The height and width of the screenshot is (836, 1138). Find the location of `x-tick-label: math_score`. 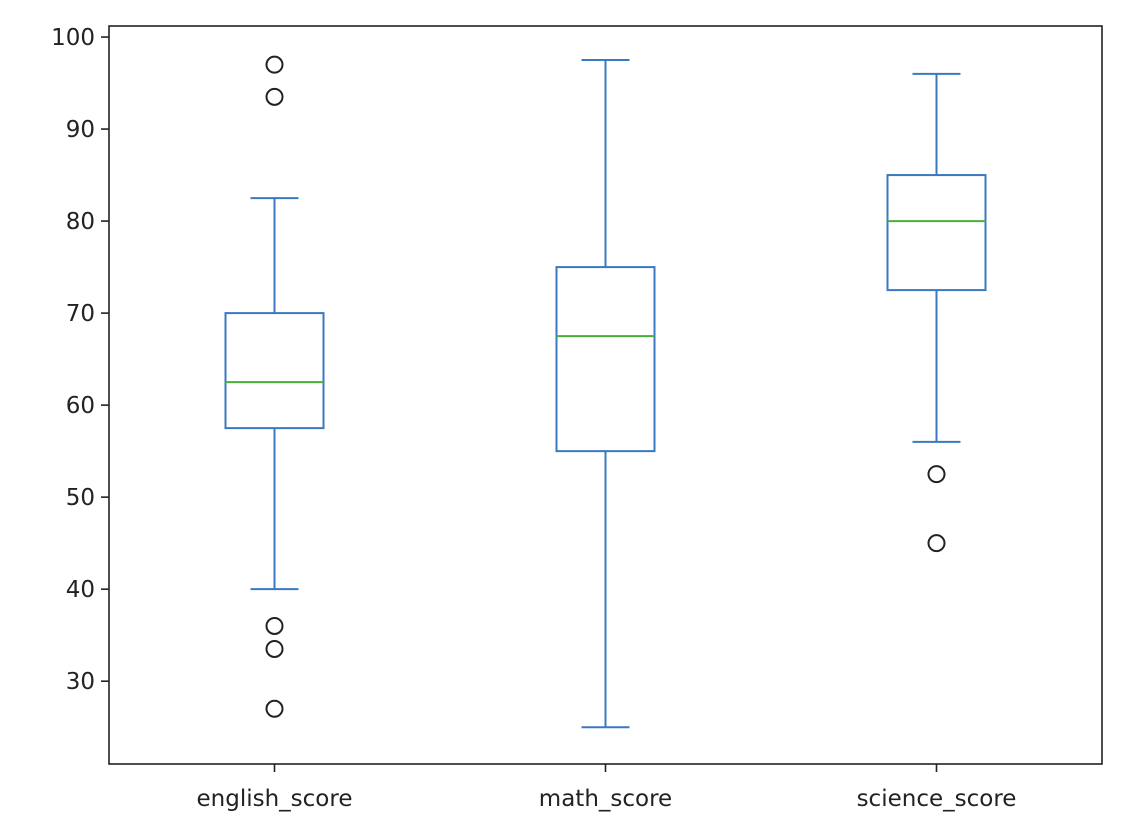

x-tick-label: math_score is located at coordinates (605, 799).